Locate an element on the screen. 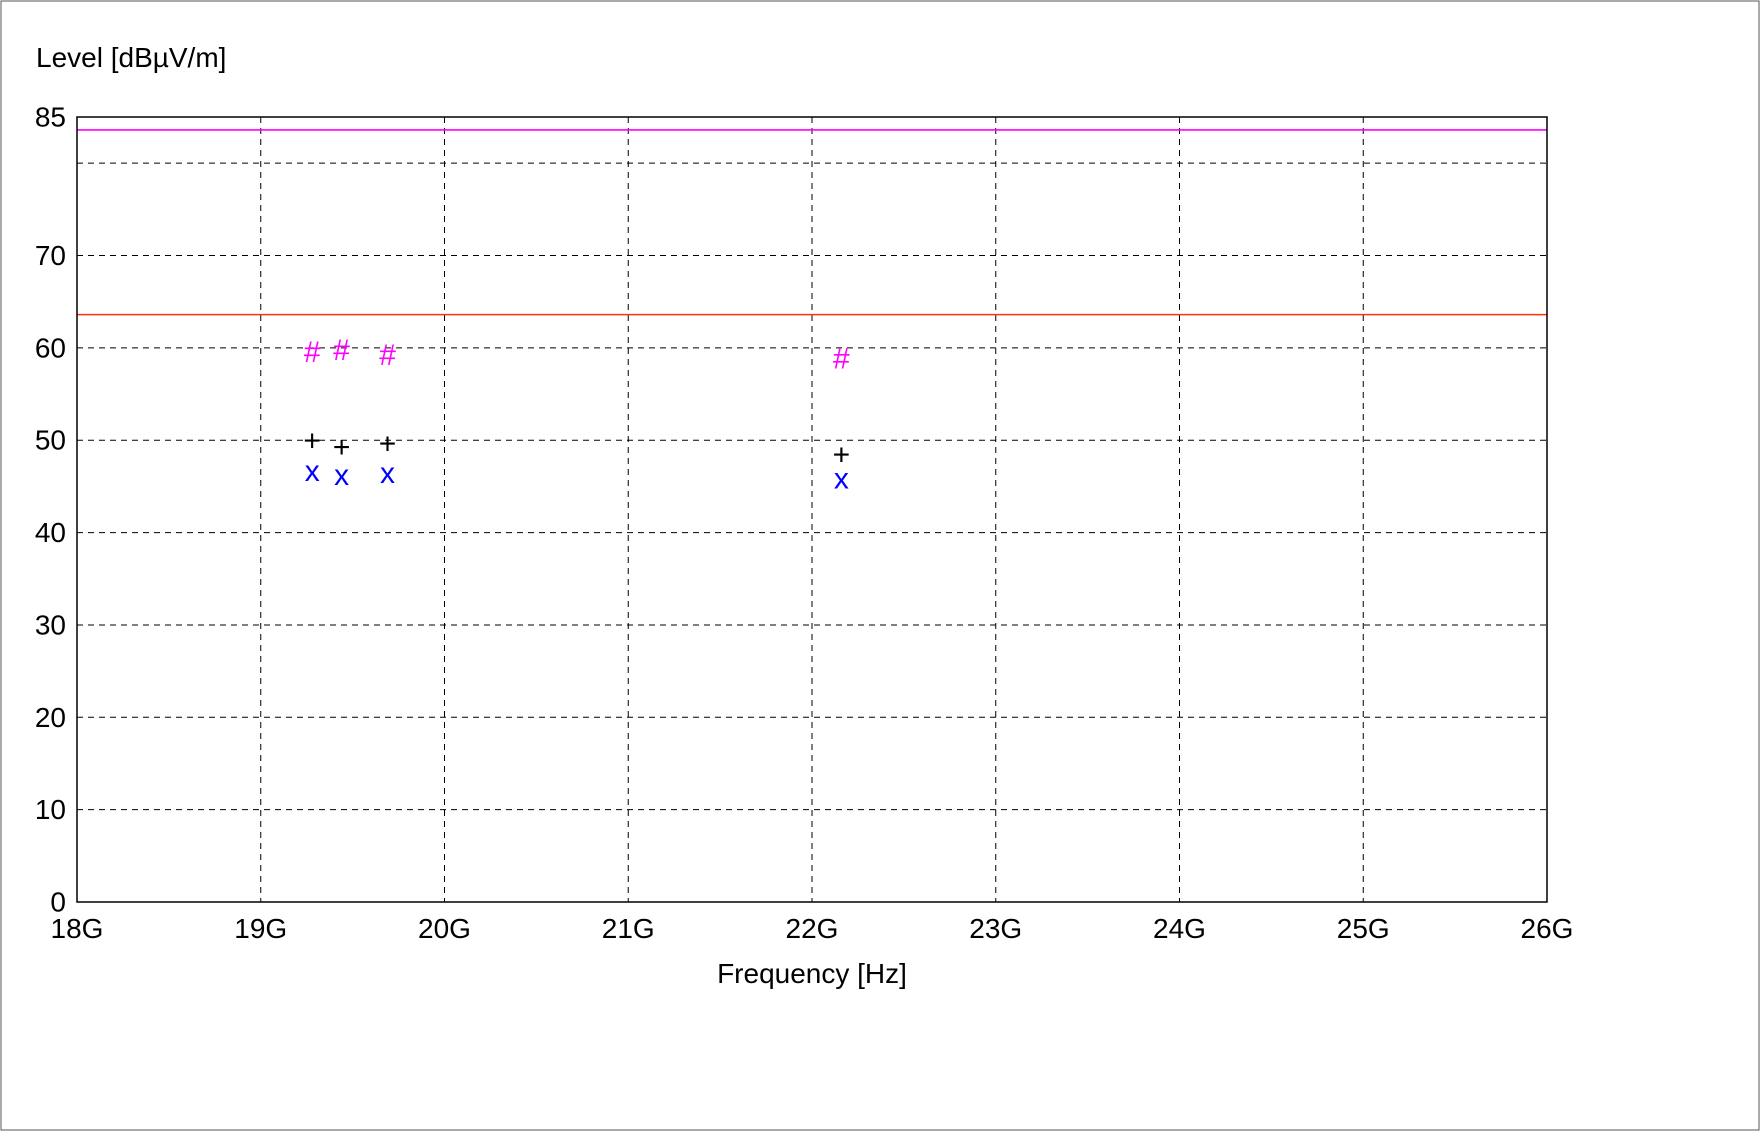 The width and height of the screenshot is (1760, 1131). y-tick-label: 20 is located at coordinates (50, 717).